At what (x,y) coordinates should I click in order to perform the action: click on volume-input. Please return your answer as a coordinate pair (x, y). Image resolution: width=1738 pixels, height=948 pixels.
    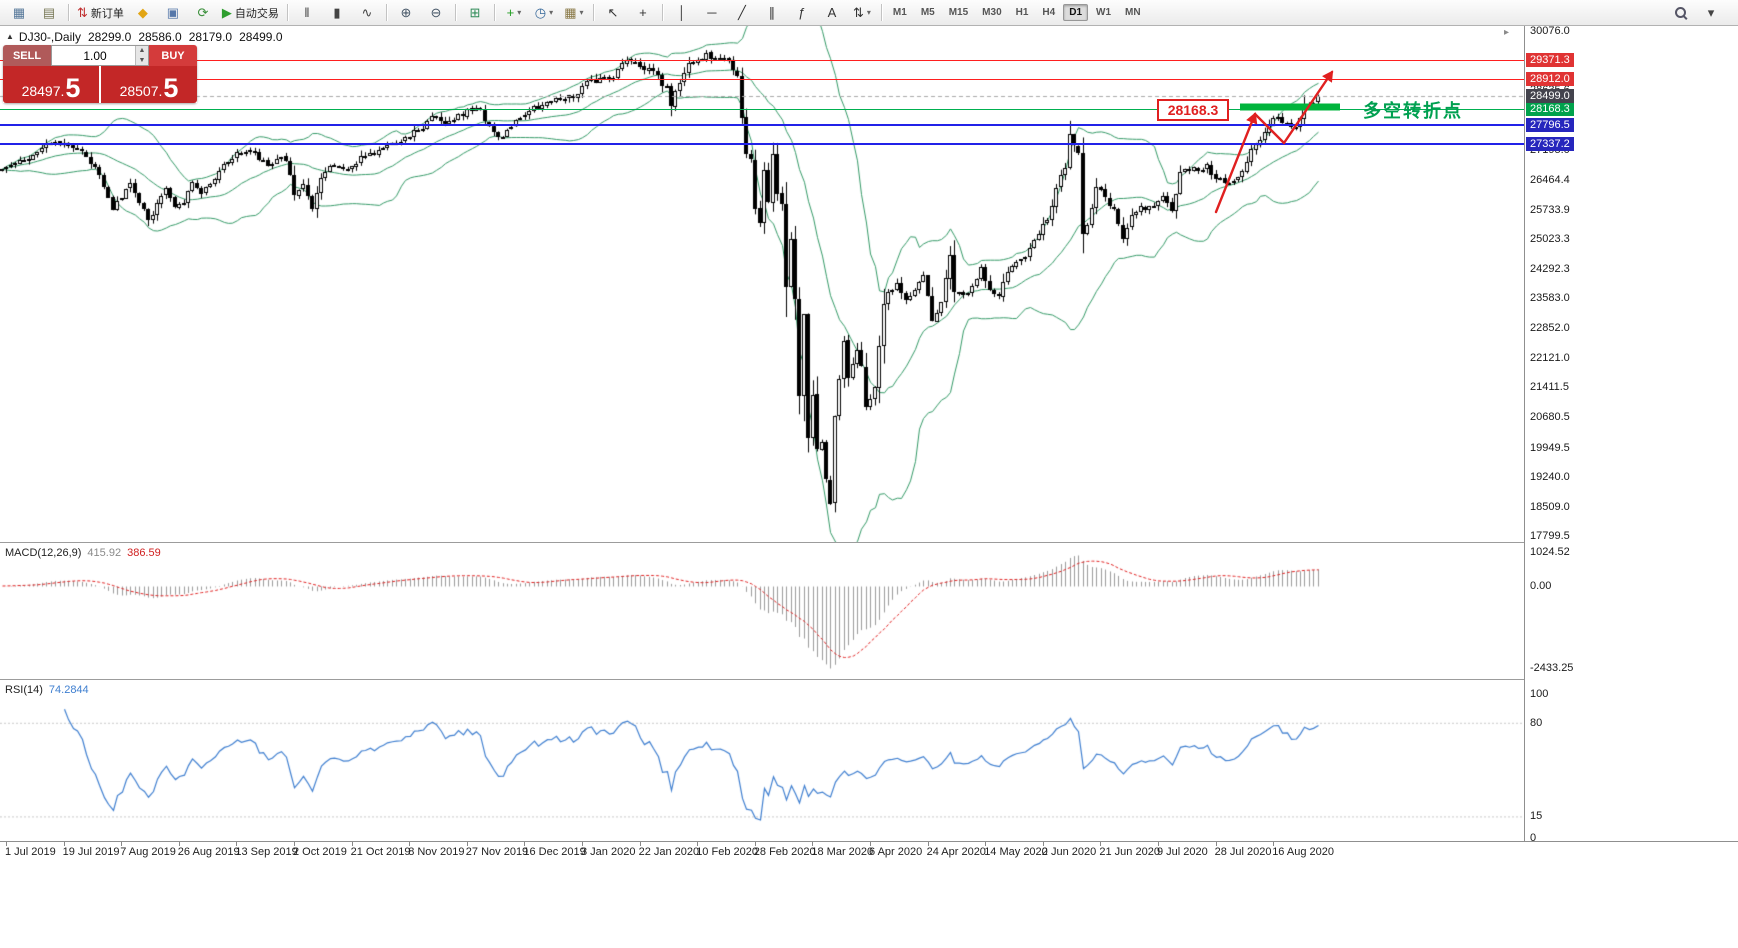
    Looking at the image, I should click on (100, 55).